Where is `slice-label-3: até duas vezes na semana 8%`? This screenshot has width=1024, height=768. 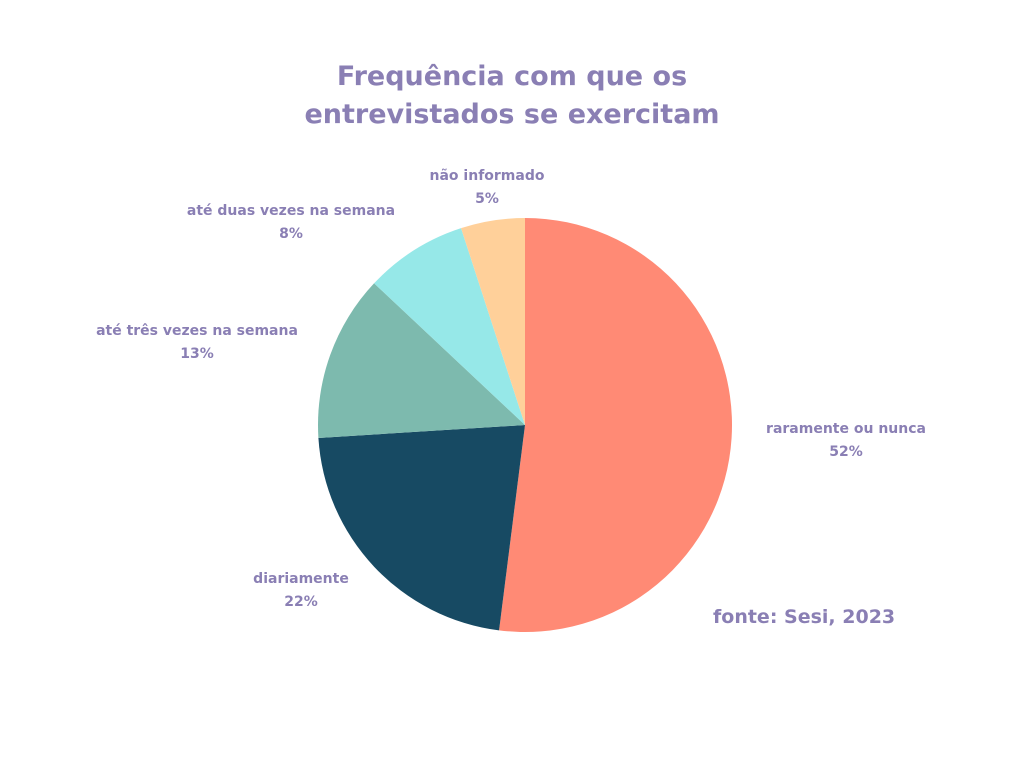 slice-label-3: até duas vezes na semana 8% is located at coordinates (291, 223).